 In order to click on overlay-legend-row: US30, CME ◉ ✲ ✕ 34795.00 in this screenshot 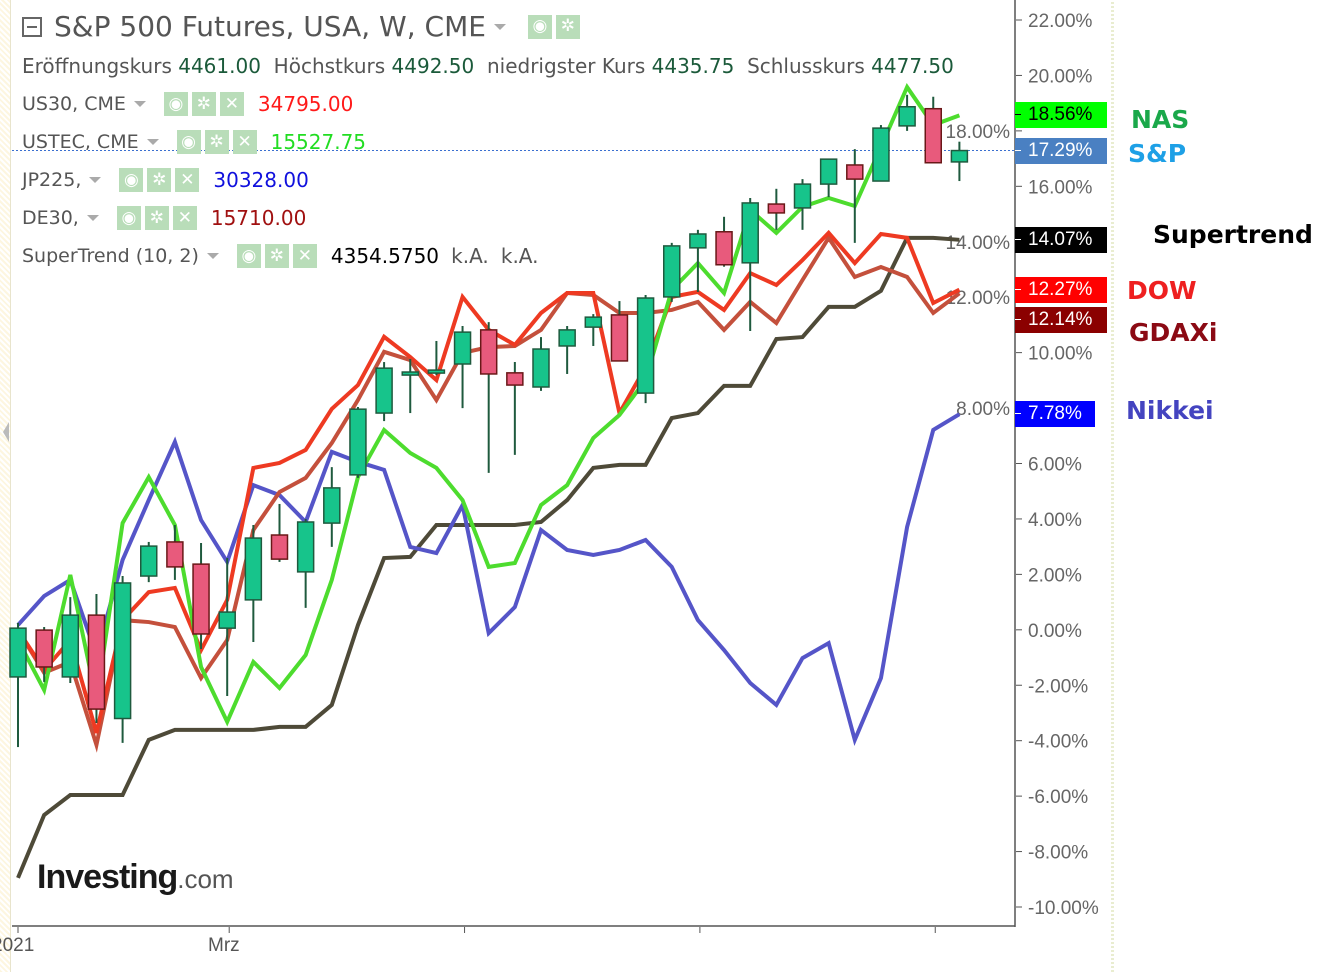, I will do `click(187, 104)`.